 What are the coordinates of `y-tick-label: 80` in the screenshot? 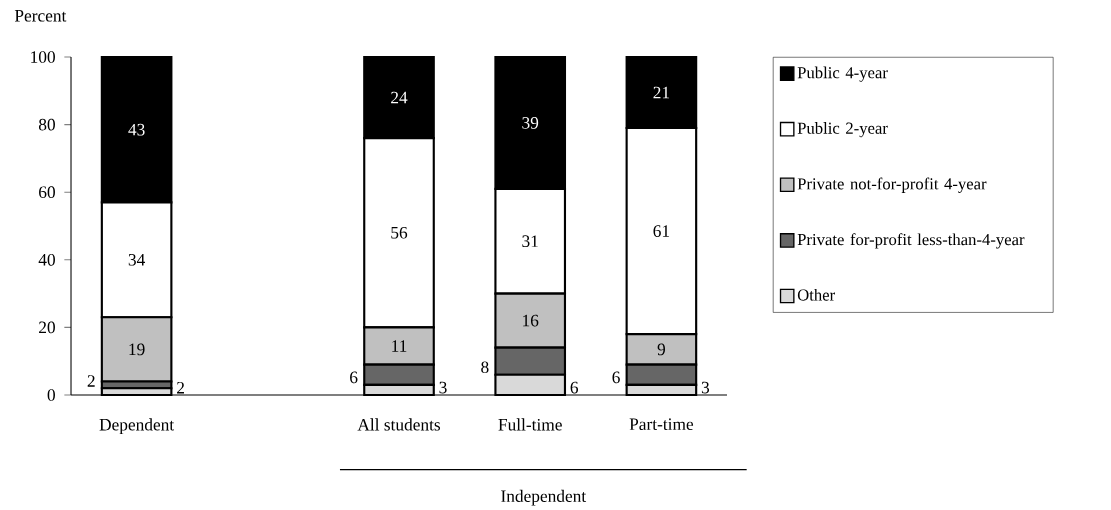 It's located at (46, 124).